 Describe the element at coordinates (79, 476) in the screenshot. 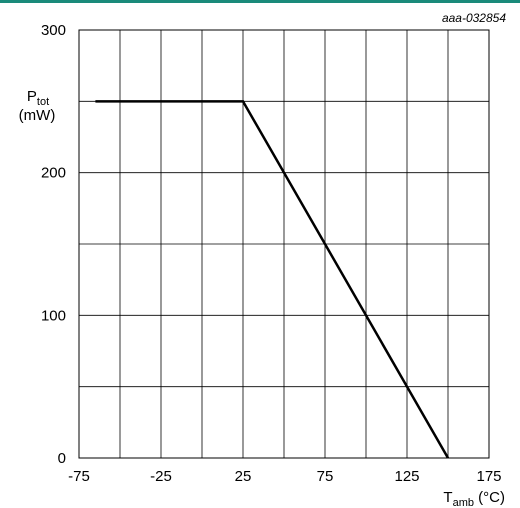

I see `x-tick-label: -75` at that location.